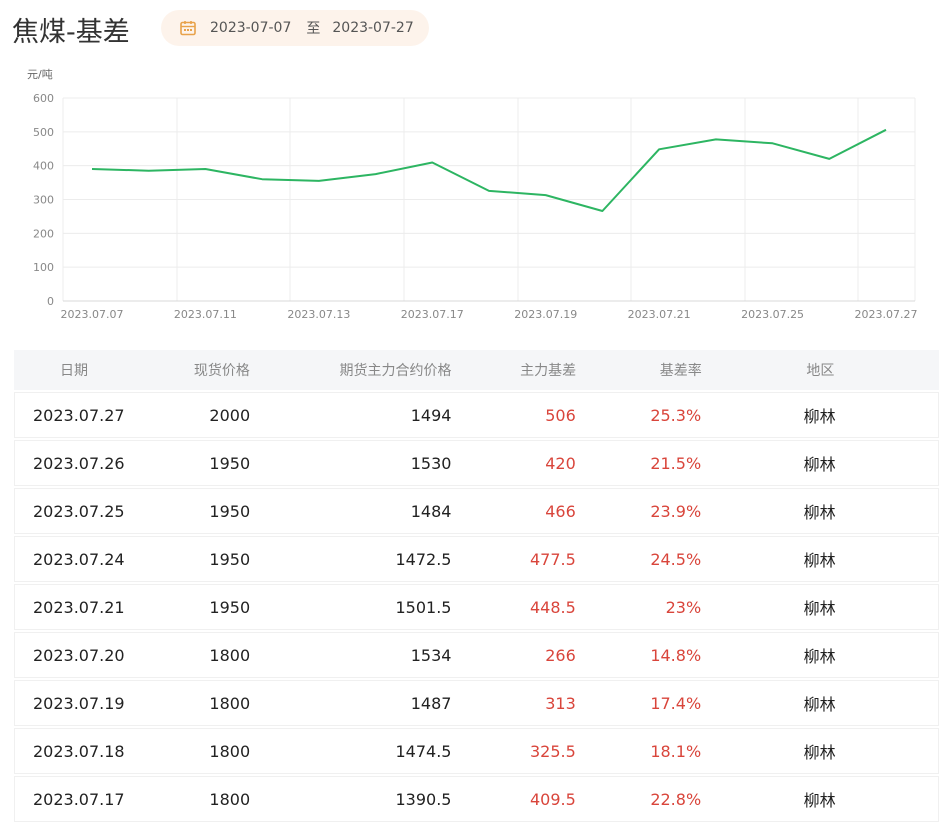 The height and width of the screenshot is (822, 949). Describe the element at coordinates (423, 607) in the screenshot. I see `cell-futures-price: 1501.5` at that location.